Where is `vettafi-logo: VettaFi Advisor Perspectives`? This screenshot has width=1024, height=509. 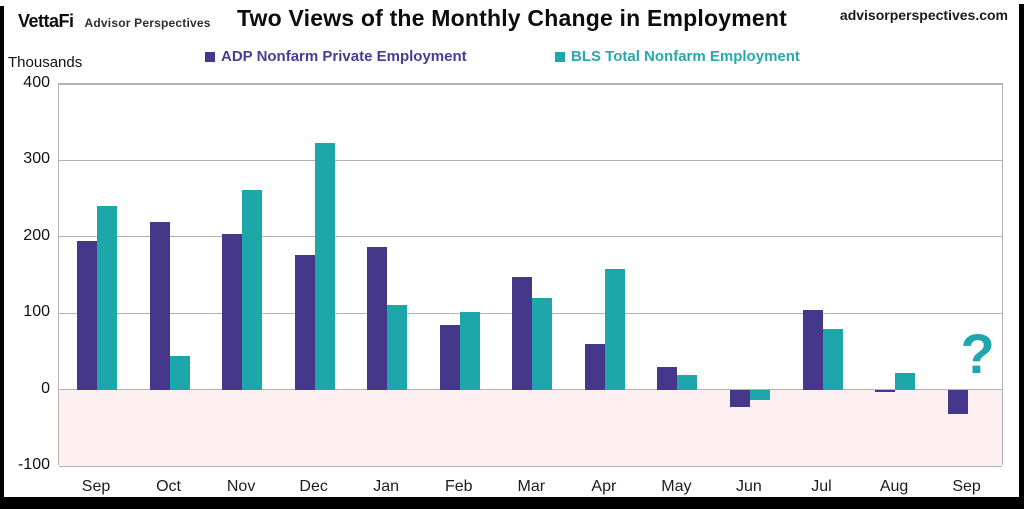
vettafi-logo: VettaFi Advisor Perspectives is located at coordinates (114, 21).